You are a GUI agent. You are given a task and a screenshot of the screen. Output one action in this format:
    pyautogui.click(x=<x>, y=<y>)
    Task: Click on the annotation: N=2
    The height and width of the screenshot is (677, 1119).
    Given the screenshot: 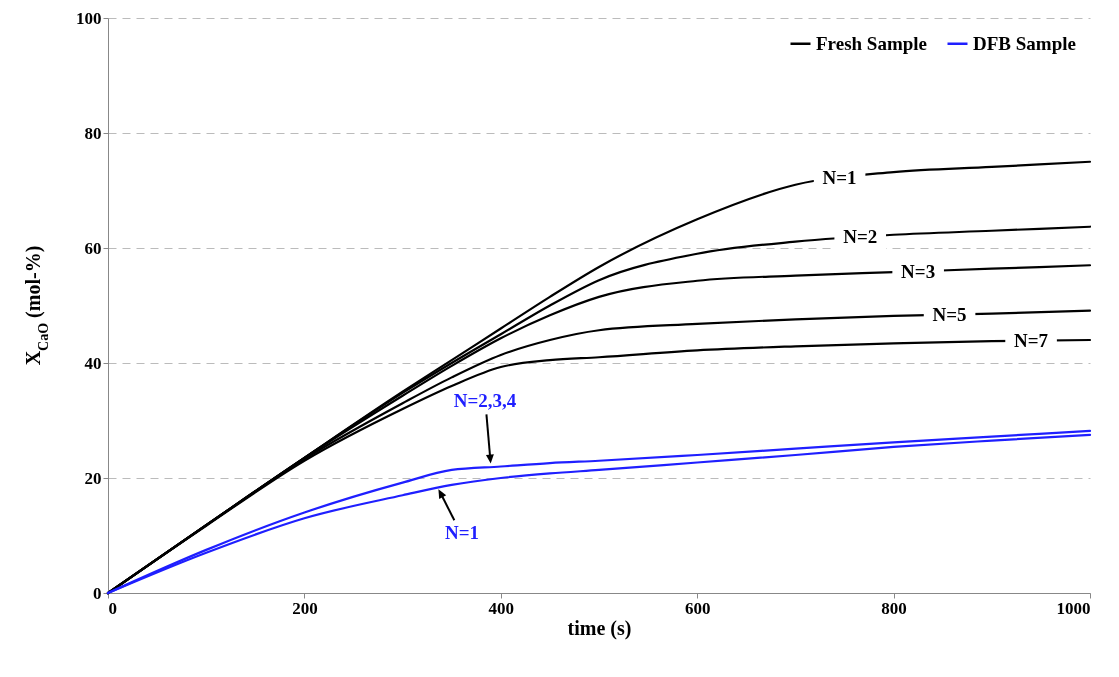 What is the action you would take?
    pyautogui.click(x=860, y=236)
    